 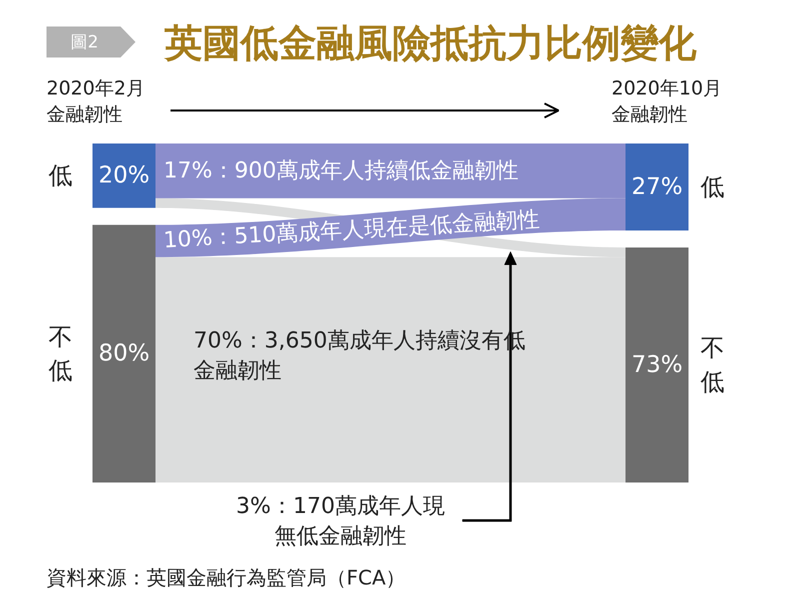 What do you see at coordinates (84, 42) in the screenshot?
I see `caption: 圖2` at bounding box center [84, 42].